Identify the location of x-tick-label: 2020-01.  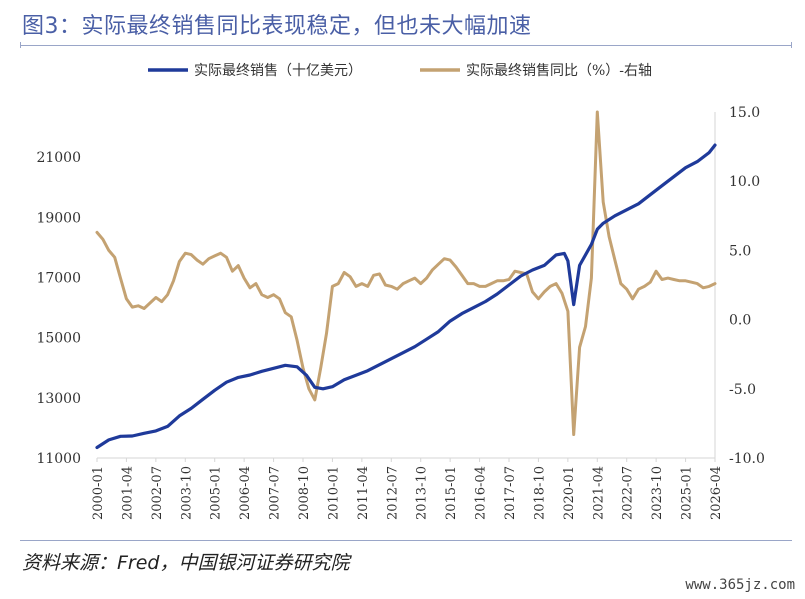
(569, 493).